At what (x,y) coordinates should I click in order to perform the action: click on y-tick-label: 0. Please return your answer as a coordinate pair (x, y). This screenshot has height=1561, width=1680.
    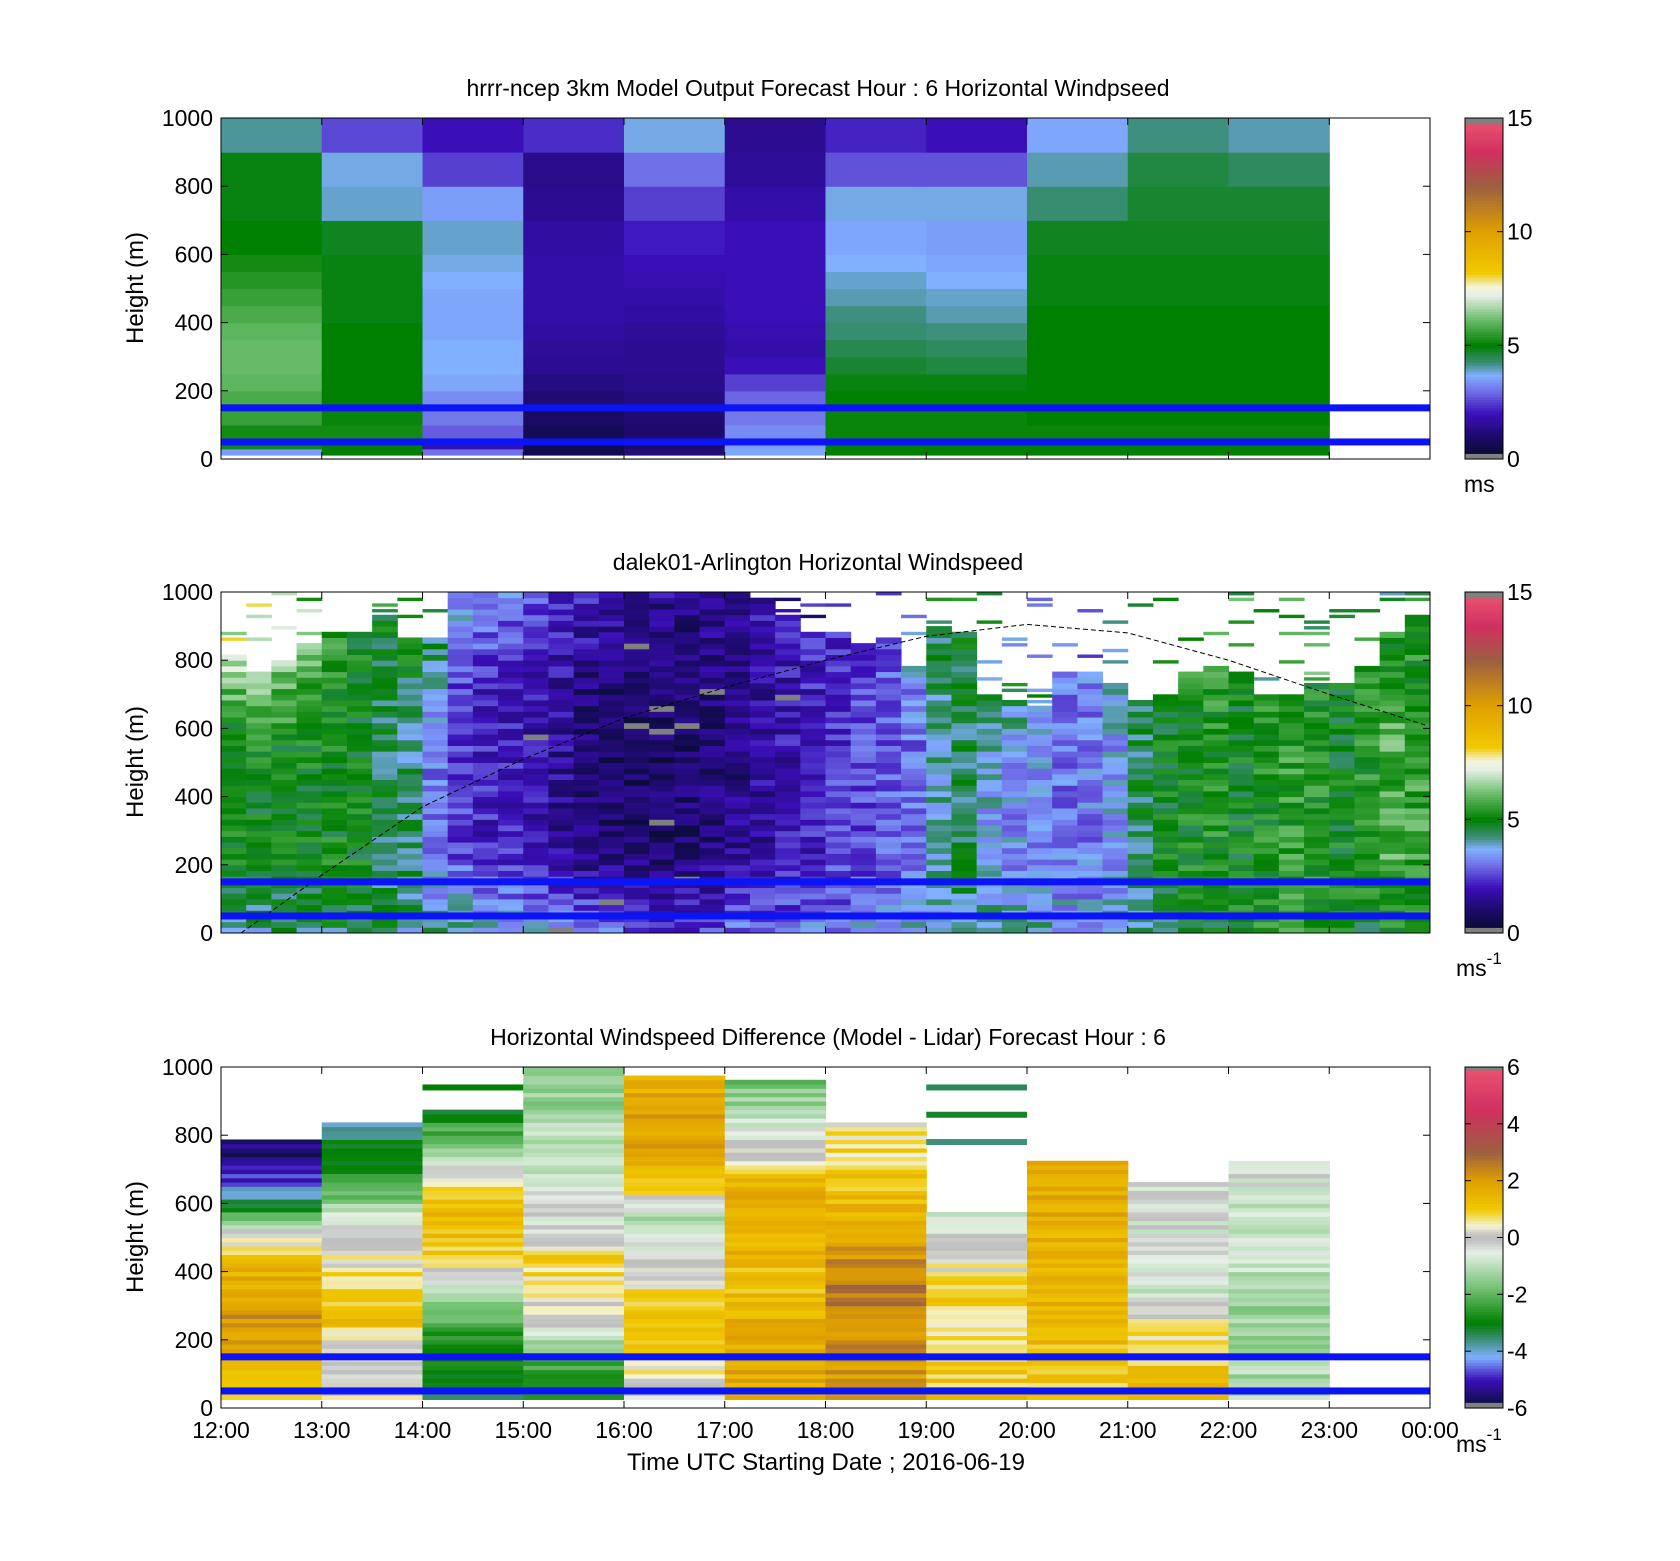
    Looking at the image, I should click on (206, 1408).